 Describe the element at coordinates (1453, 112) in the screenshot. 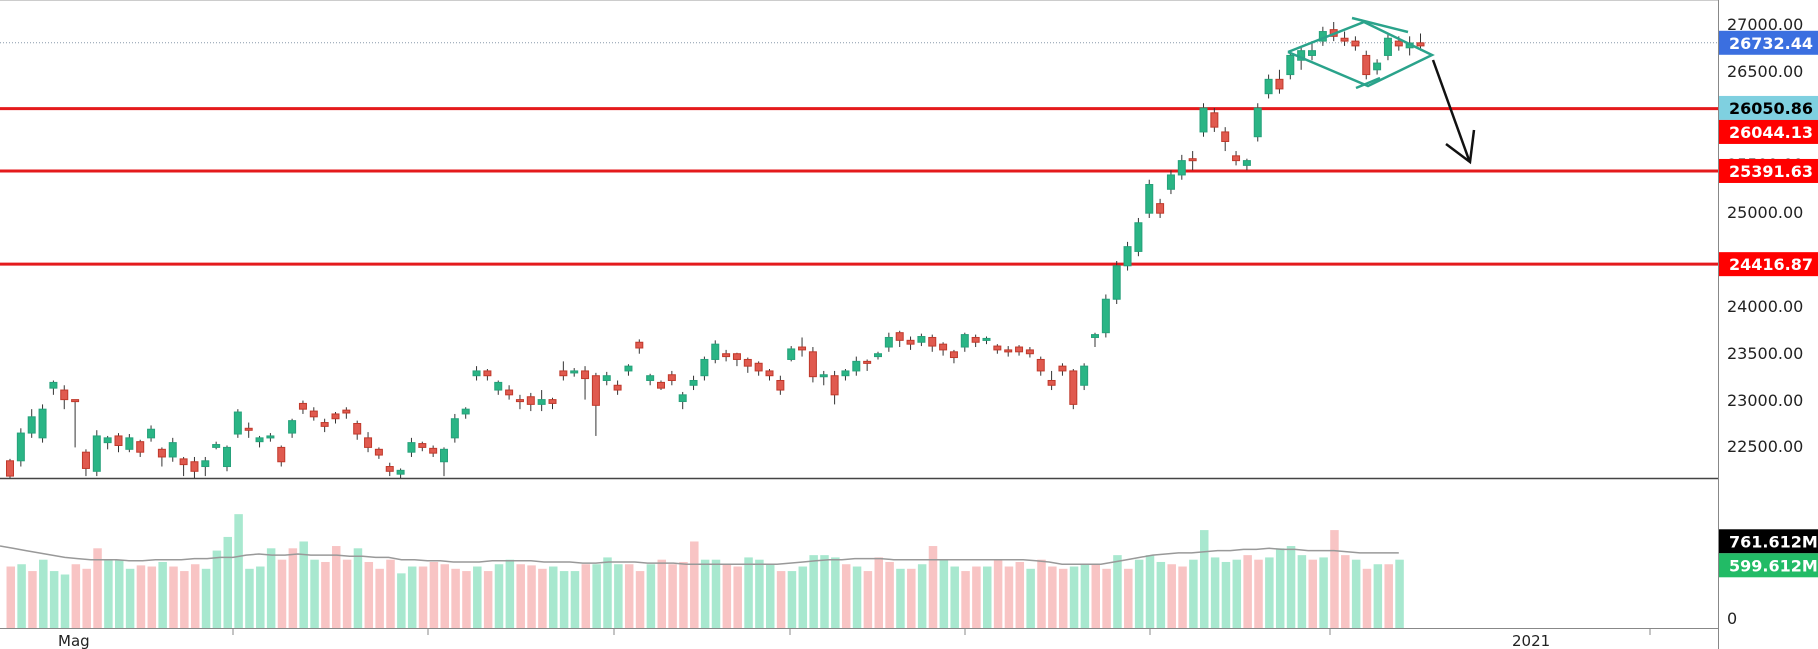

I see `down-arrow-icon` at that location.